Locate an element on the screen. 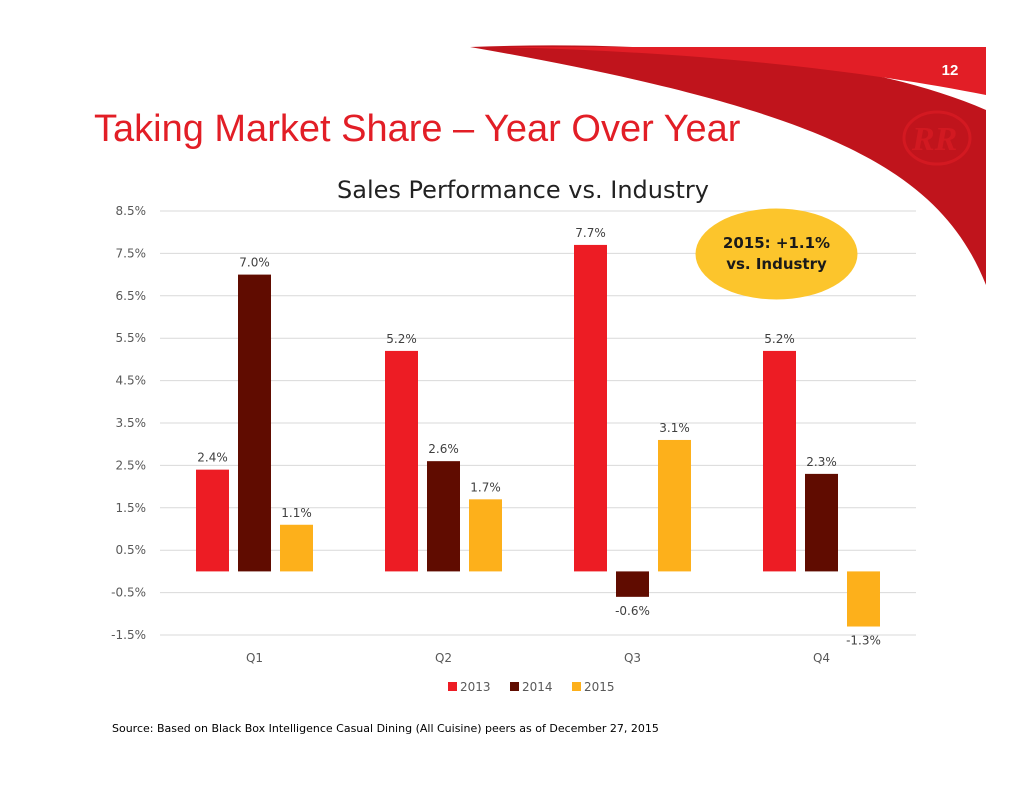 Image resolution: width=1034 pixels, height=799 pixels. y-tick-label: 5.5% is located at coordinates (131, 338).